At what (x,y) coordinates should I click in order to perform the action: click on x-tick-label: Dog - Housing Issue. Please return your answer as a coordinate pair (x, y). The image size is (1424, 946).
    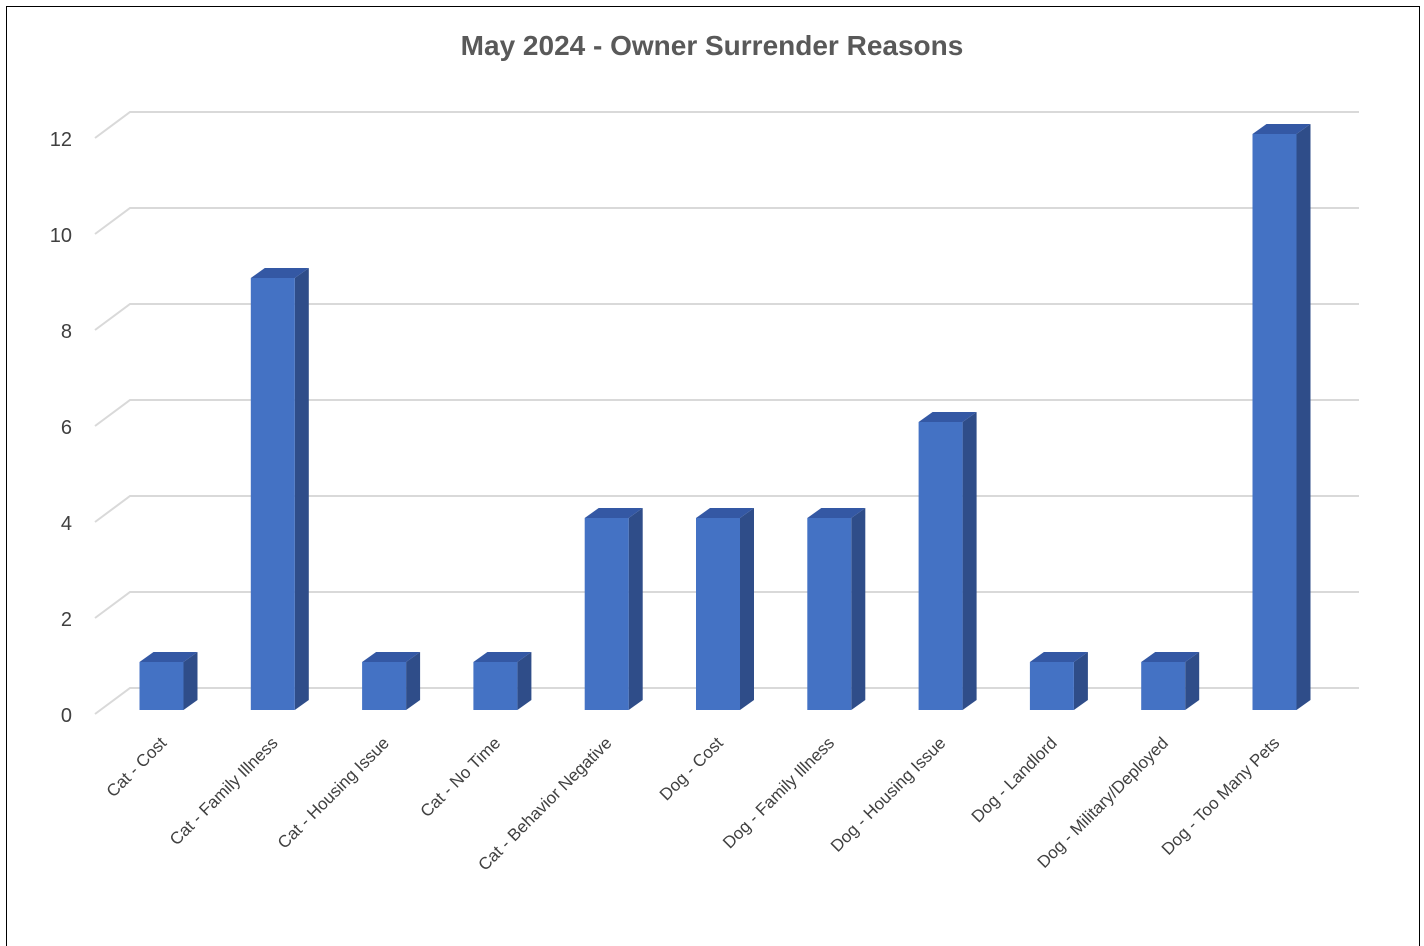
    Looking at the image, I should click on (888, 794).